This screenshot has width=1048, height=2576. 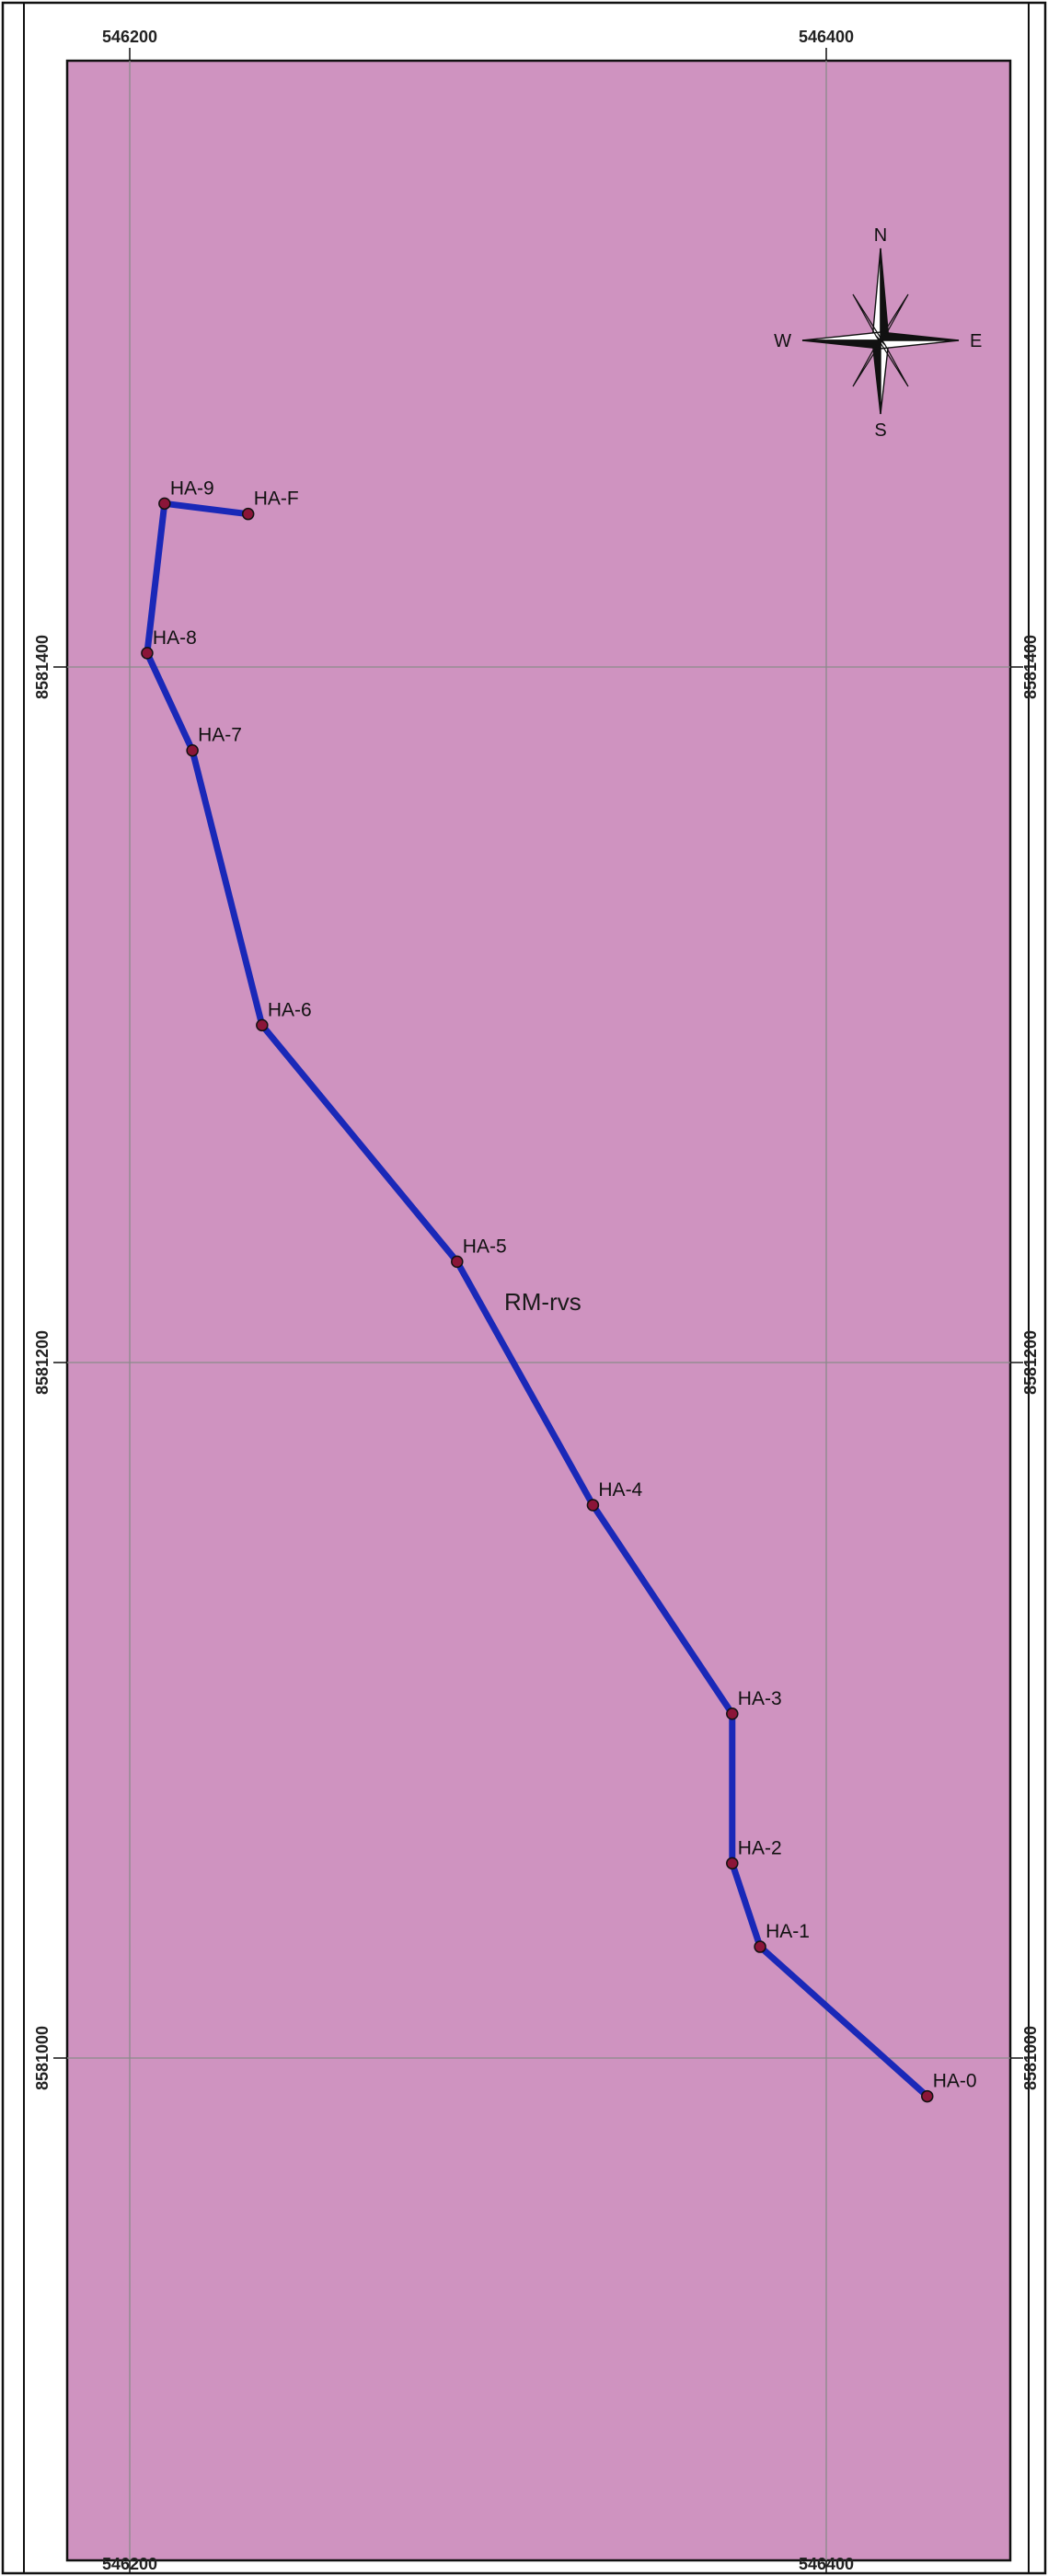 I want to click on northing-label-left: 8581400, so click(x=43, y=667).